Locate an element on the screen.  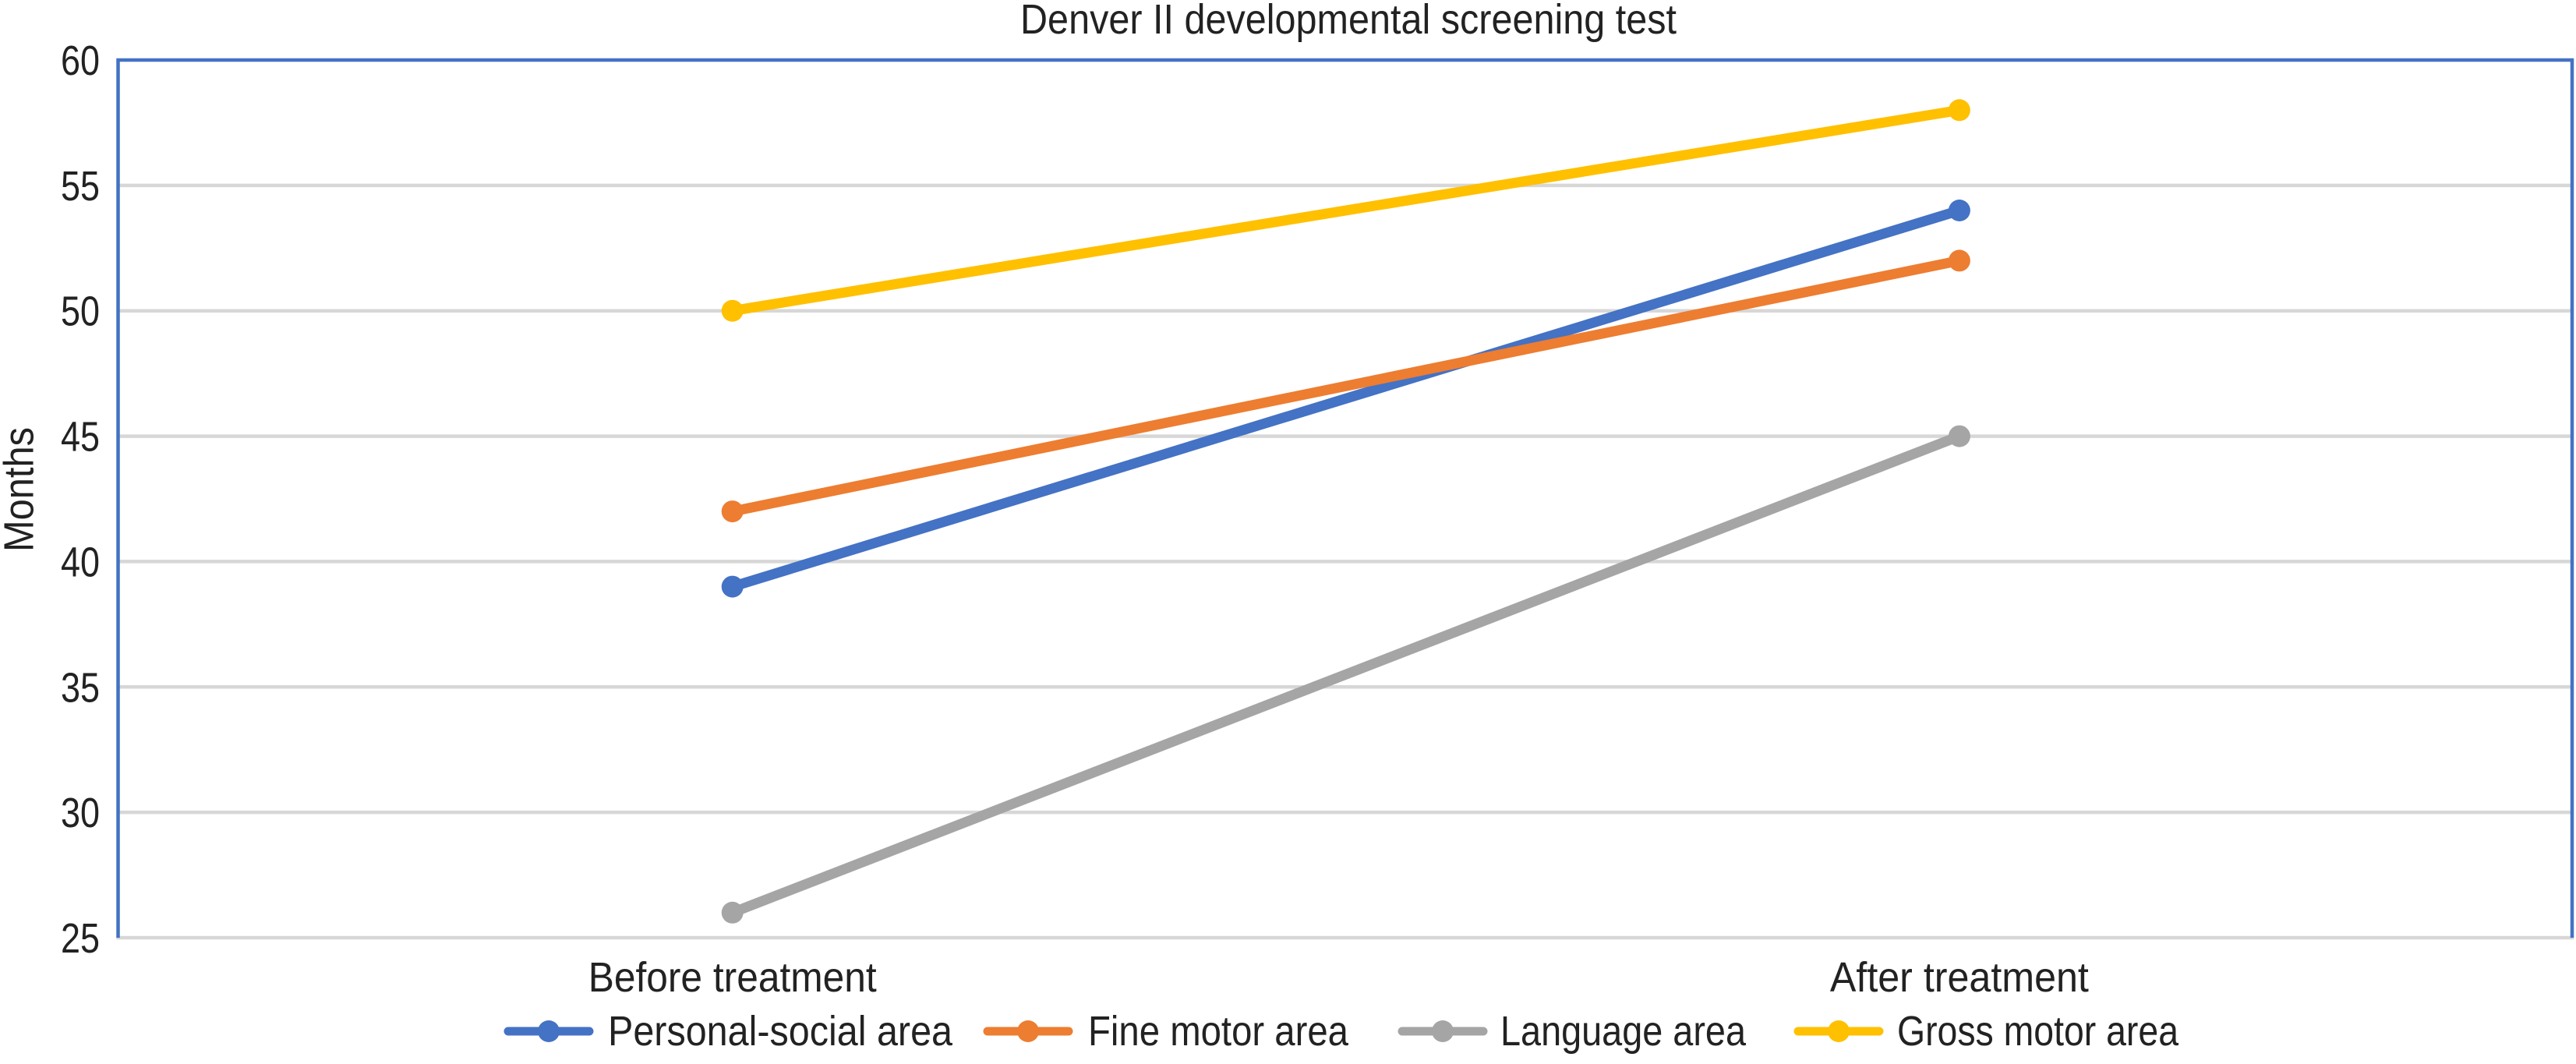
svg-text: Fine motor area is located at coordinates (1218, 1031).